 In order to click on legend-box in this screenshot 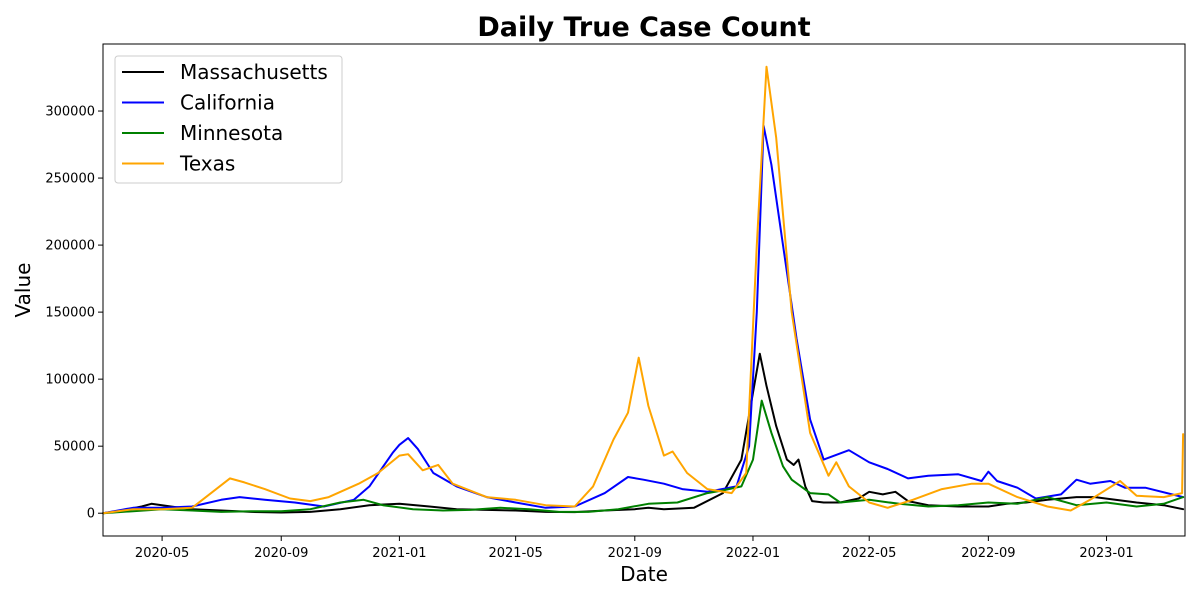, I will do `click(228, 119)`.